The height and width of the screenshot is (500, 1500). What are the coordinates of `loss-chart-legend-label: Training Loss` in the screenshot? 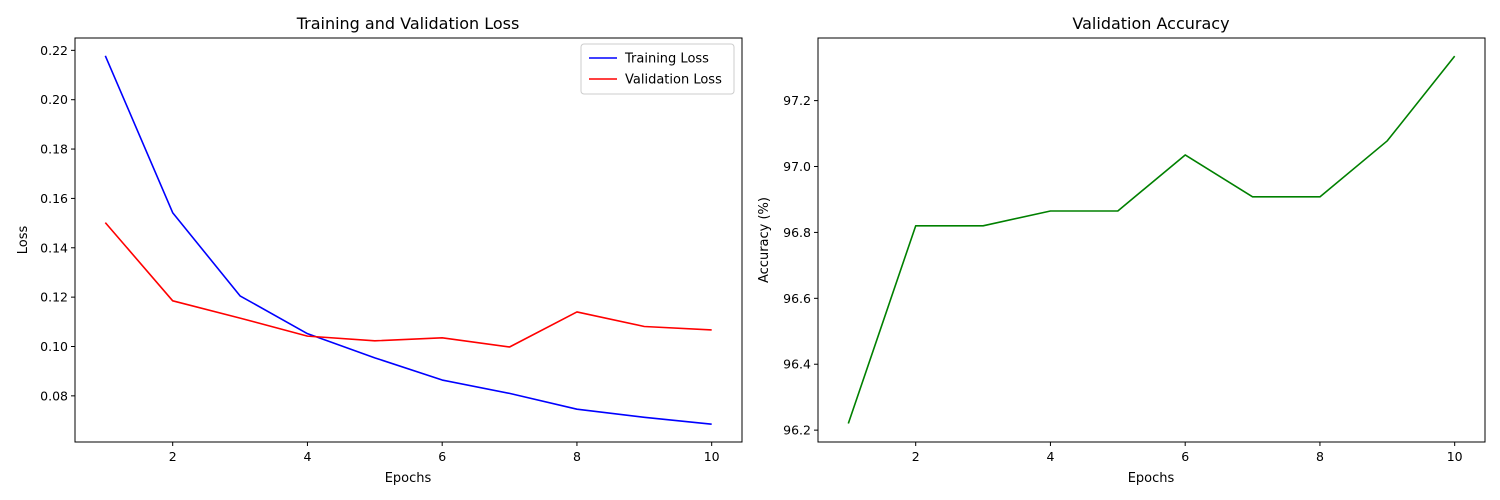 It's located at (666, 59).